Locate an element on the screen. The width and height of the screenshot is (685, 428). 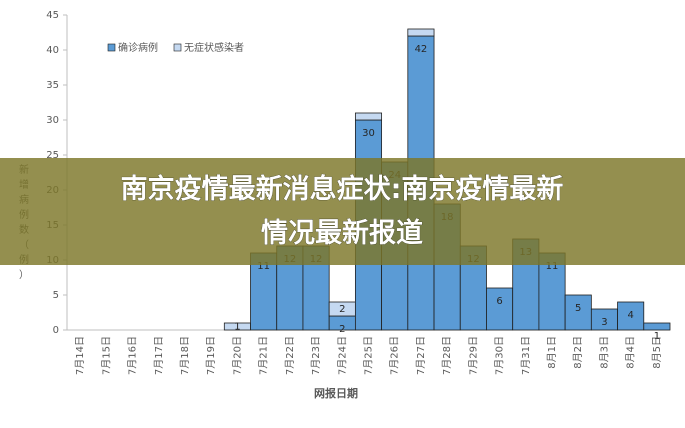
x-tick-label: 7月21日 is located at coordinates (264, 355).